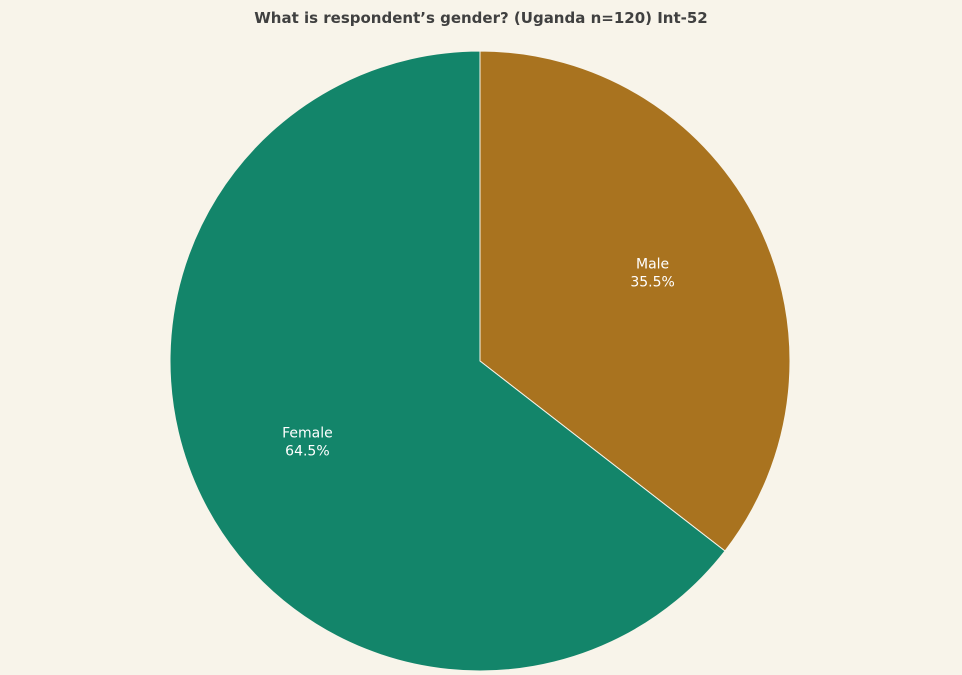  What do you see at coordinates (478, 357) in the screenshot?
I see `pie-labels: Male 35.5% Female 64.5%` at bounding box center [478, 357].